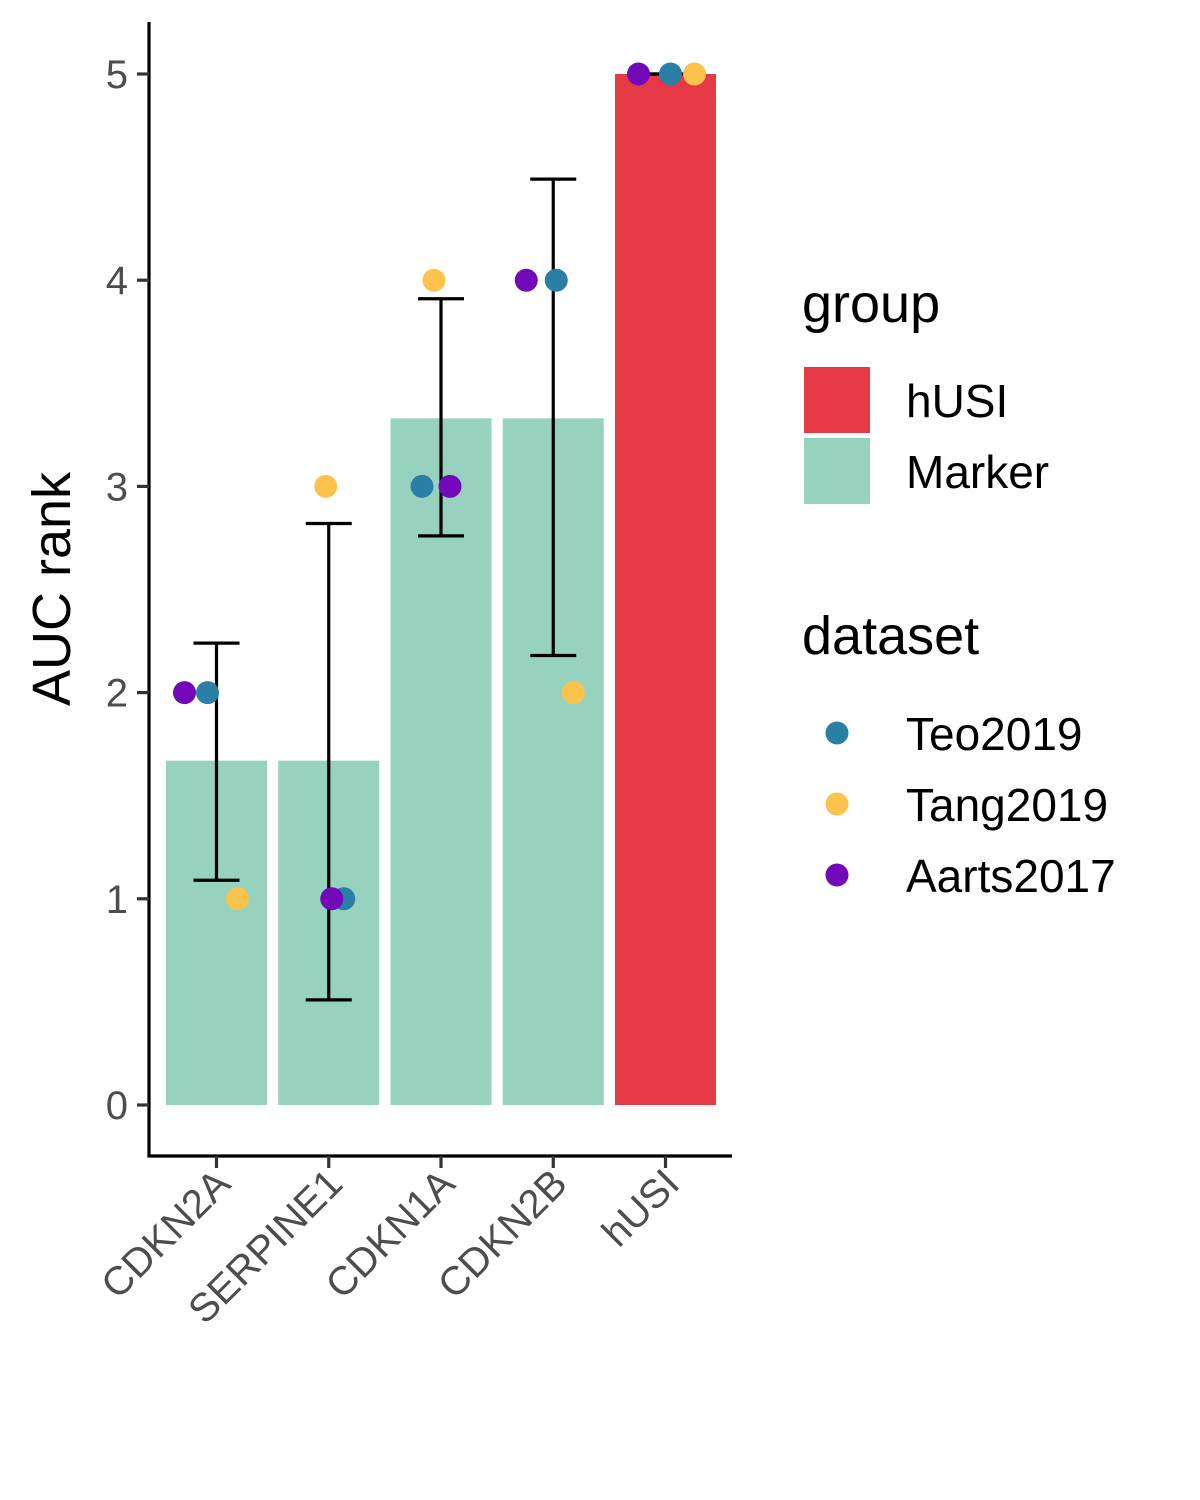 The image size is (1200, 1500). I want to click on point-cdkn1a-tang2019, so click(434, 280).